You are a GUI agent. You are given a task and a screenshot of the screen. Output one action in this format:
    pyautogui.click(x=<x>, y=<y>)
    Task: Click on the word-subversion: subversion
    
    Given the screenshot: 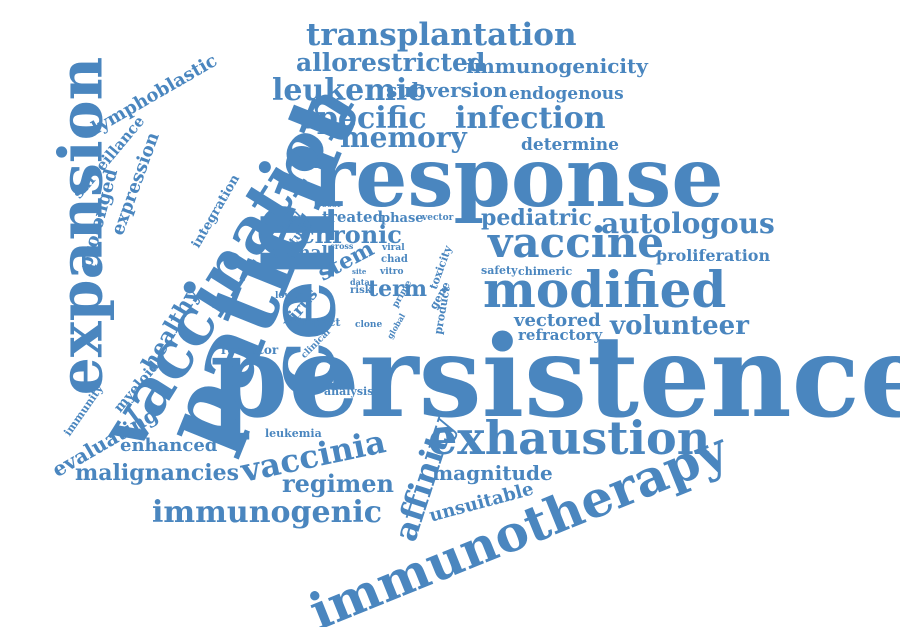 What is the action you would take?
    pyautogui.click(x=447, y=90)
    